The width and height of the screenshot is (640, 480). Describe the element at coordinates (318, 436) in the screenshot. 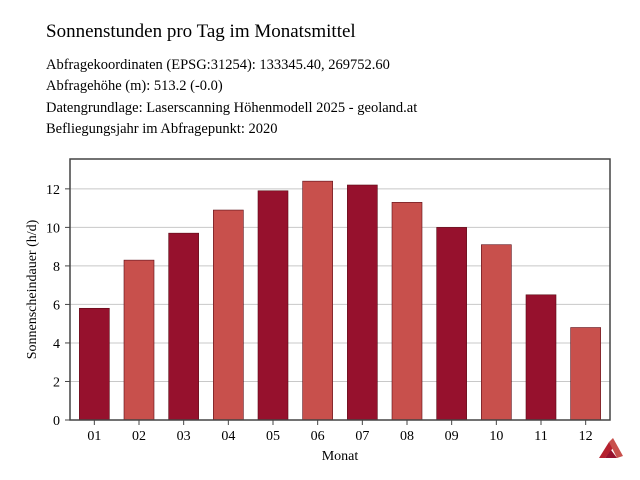

I see `x-tick-label: 06` at that location.